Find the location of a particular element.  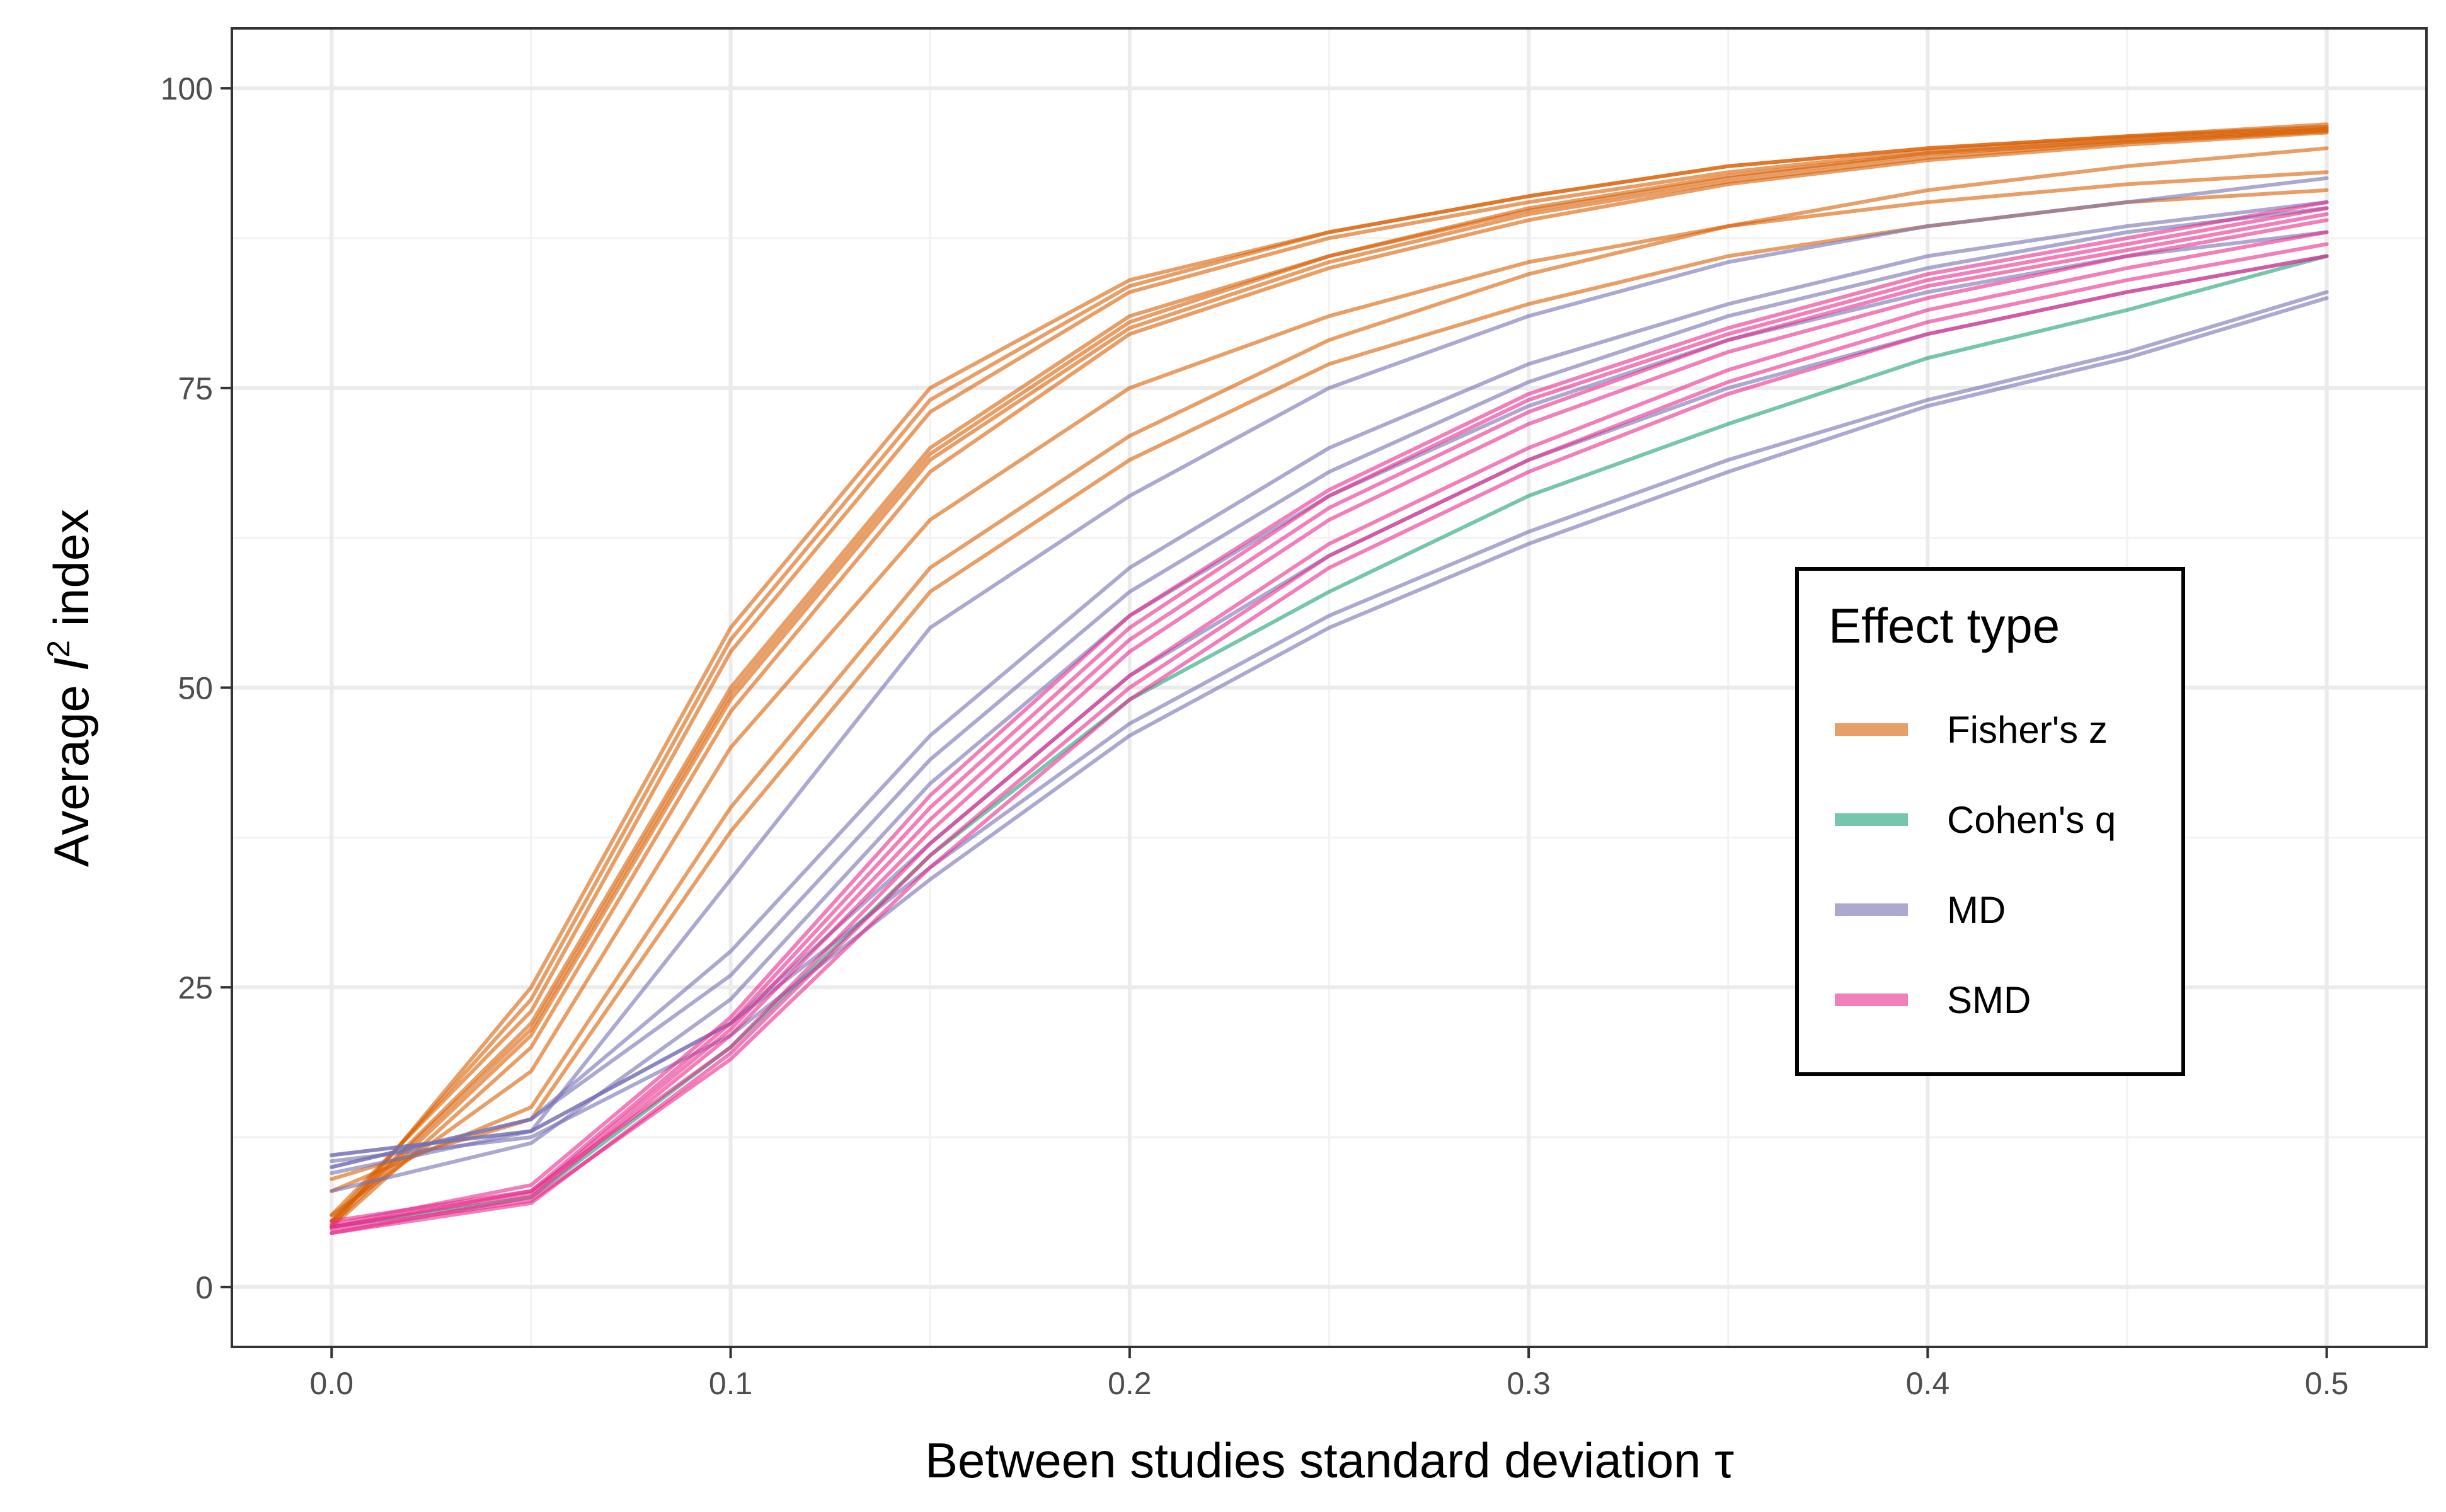

y-tick-label: 75 is located at coordinates (195, 388).